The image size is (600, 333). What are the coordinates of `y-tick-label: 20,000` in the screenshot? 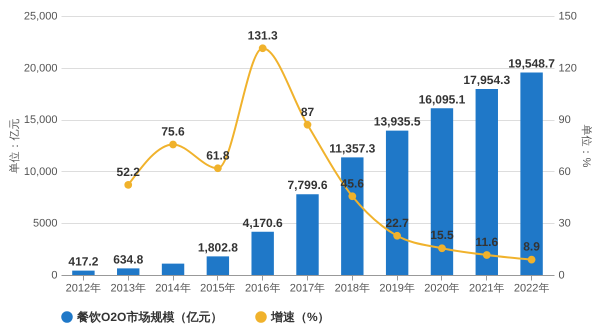 It's located at (41, 68).